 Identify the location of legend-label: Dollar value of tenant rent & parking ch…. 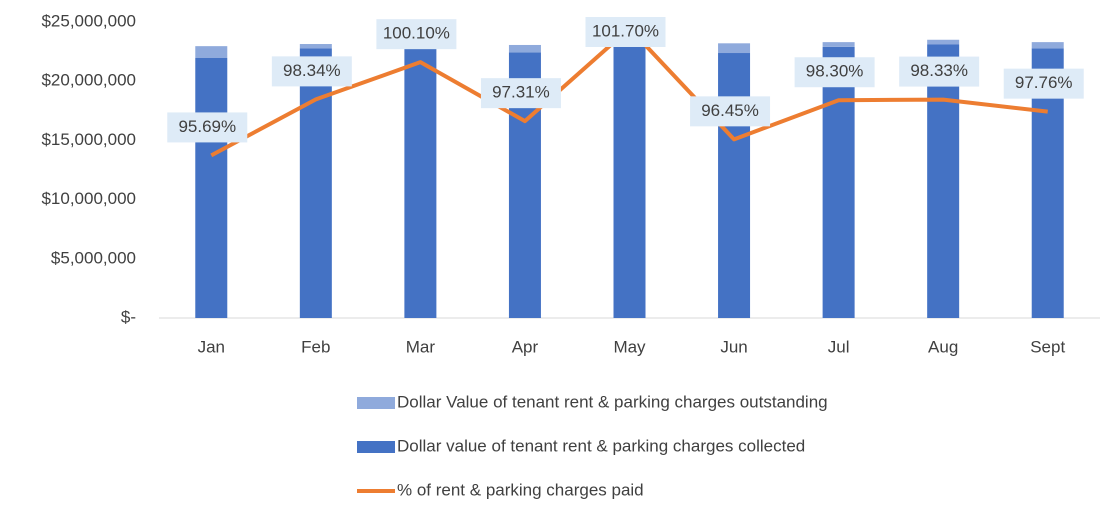
(601, 445).